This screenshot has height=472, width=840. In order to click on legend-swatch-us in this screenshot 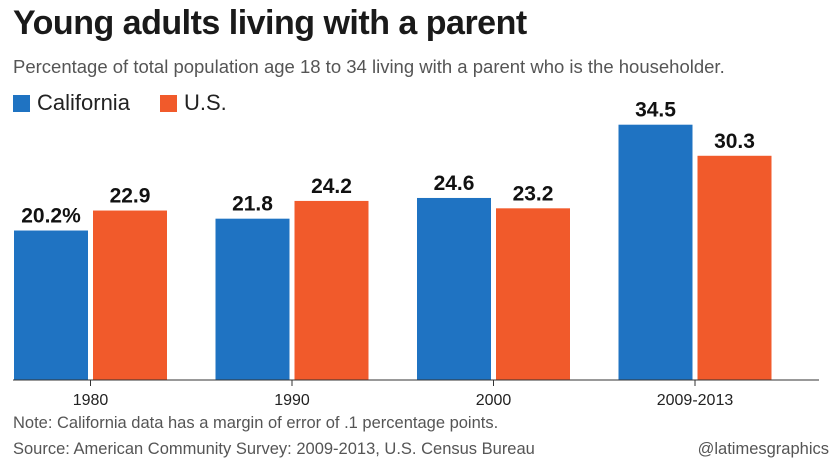, I will do `click(168, 103)`.